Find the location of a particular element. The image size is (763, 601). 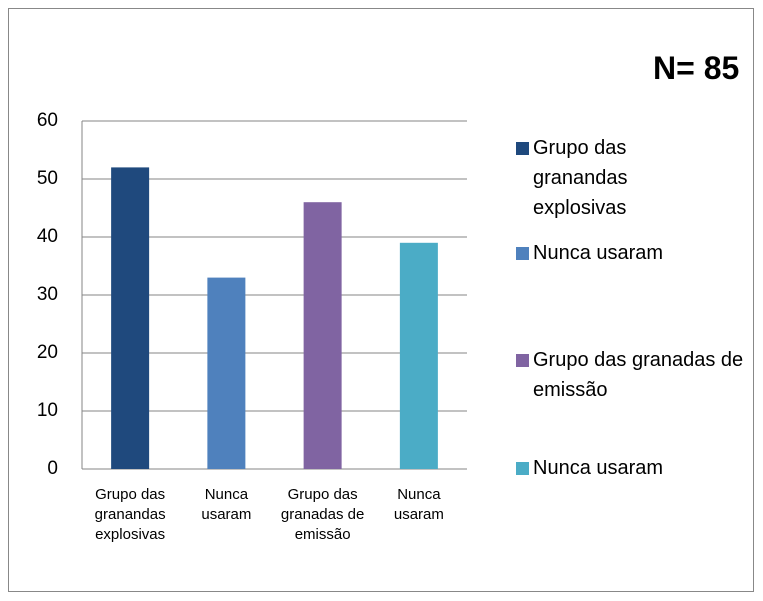

x-tick-label: Grupo das granandas explosivas is located at coordinates (130, 514).